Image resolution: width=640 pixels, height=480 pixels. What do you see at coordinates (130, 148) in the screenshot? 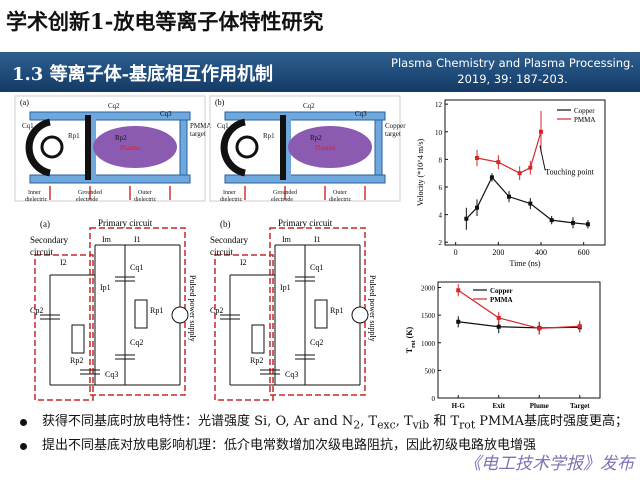
I see `label: Plasma` at bounding box center [130, 148].